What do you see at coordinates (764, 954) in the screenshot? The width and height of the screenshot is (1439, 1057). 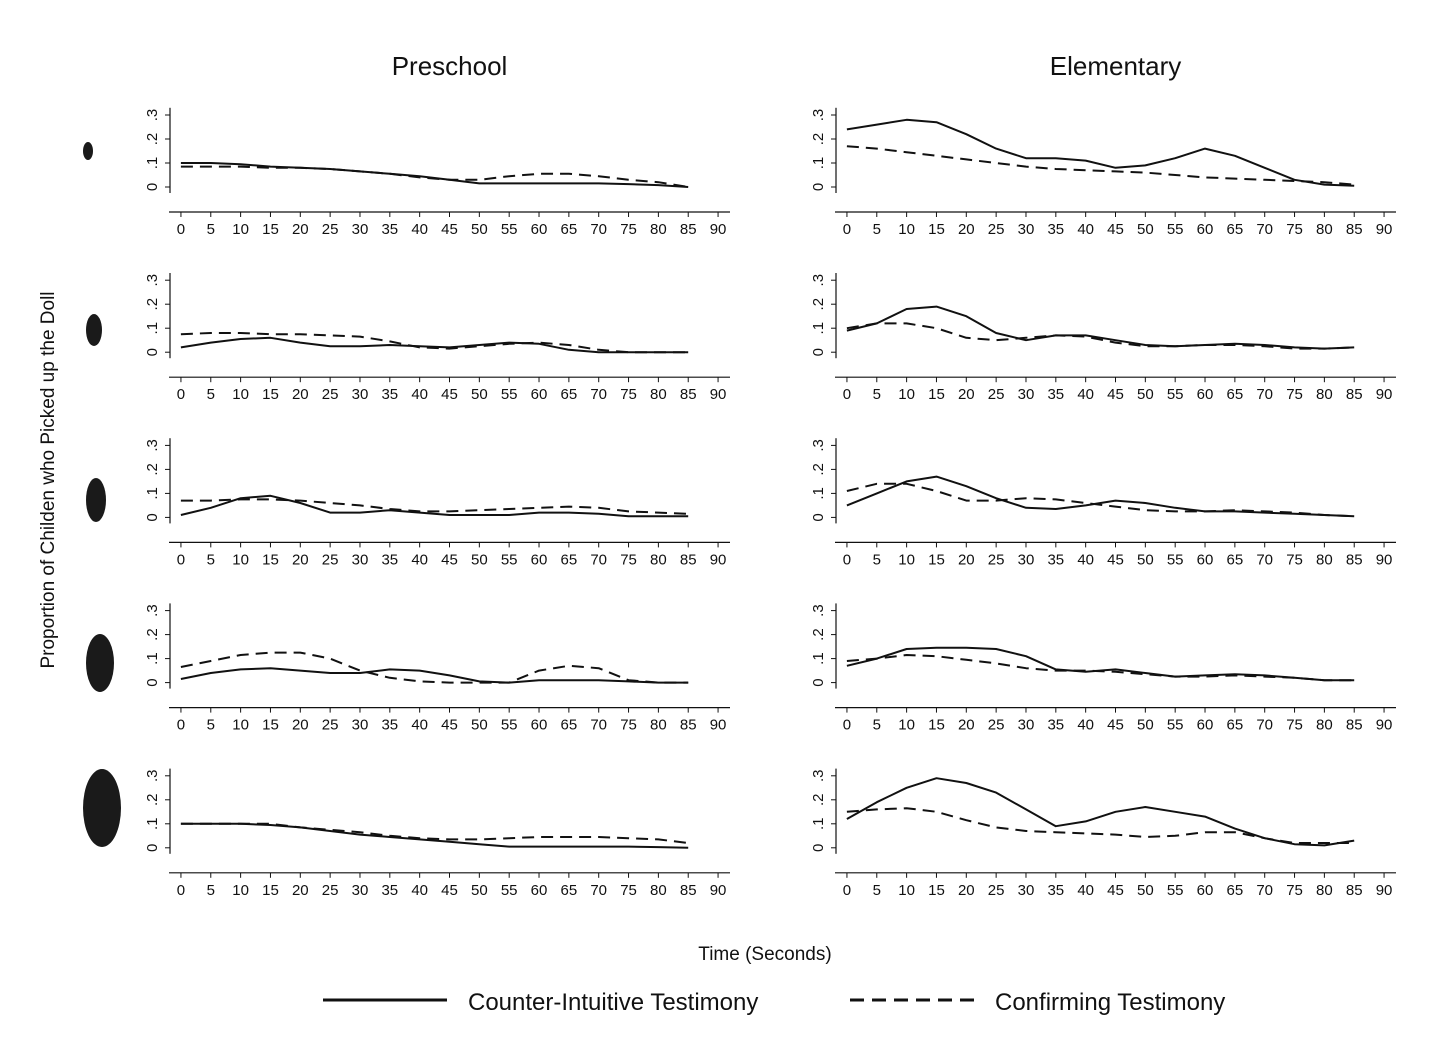 I see `x-axis-label: Time (Seconds)` at bounding box center [764, 954].